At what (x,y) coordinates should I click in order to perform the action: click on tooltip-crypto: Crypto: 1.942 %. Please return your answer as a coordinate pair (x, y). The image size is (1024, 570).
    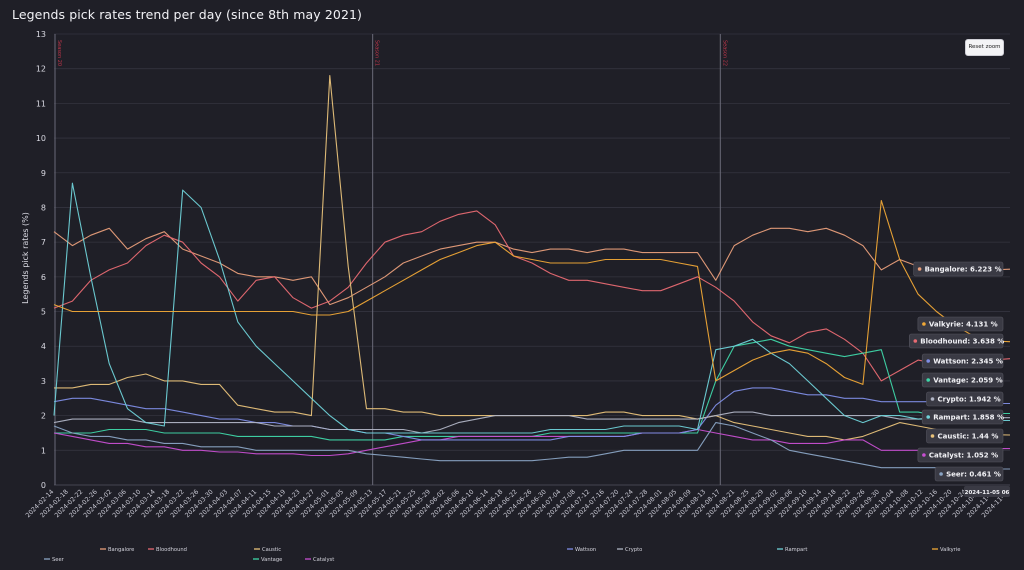
    Looking at the image, I should click on (965, 399).